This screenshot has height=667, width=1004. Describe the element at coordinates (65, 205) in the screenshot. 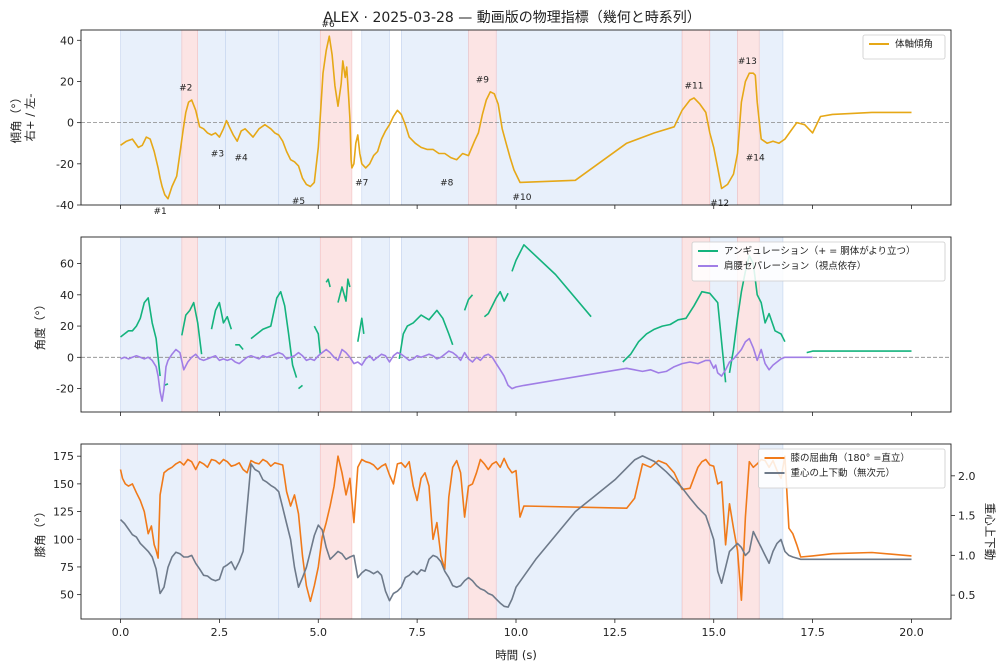

I see `y-tick-label: -40` at that location.